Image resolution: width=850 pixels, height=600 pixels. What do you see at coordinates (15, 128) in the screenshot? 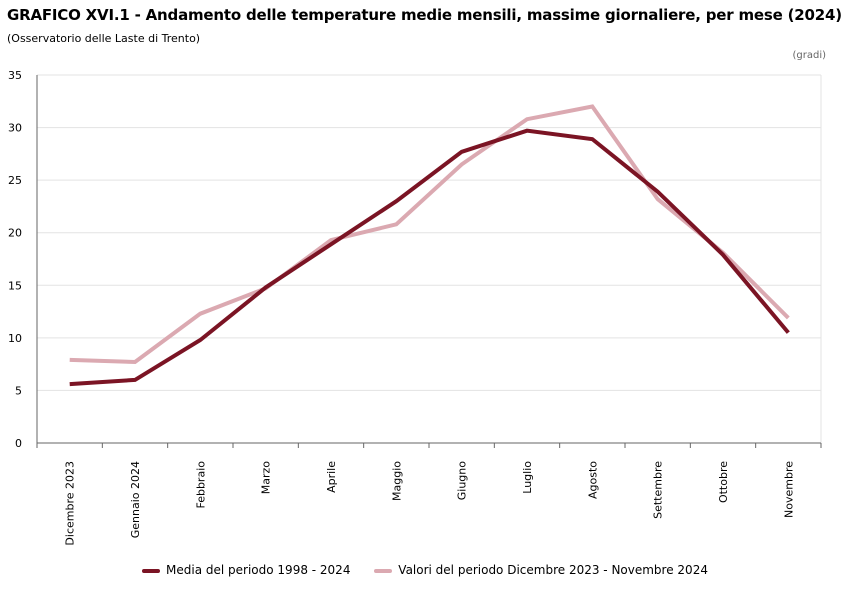
I see `y-tick-label: 30` at bounding box center [15, 128].